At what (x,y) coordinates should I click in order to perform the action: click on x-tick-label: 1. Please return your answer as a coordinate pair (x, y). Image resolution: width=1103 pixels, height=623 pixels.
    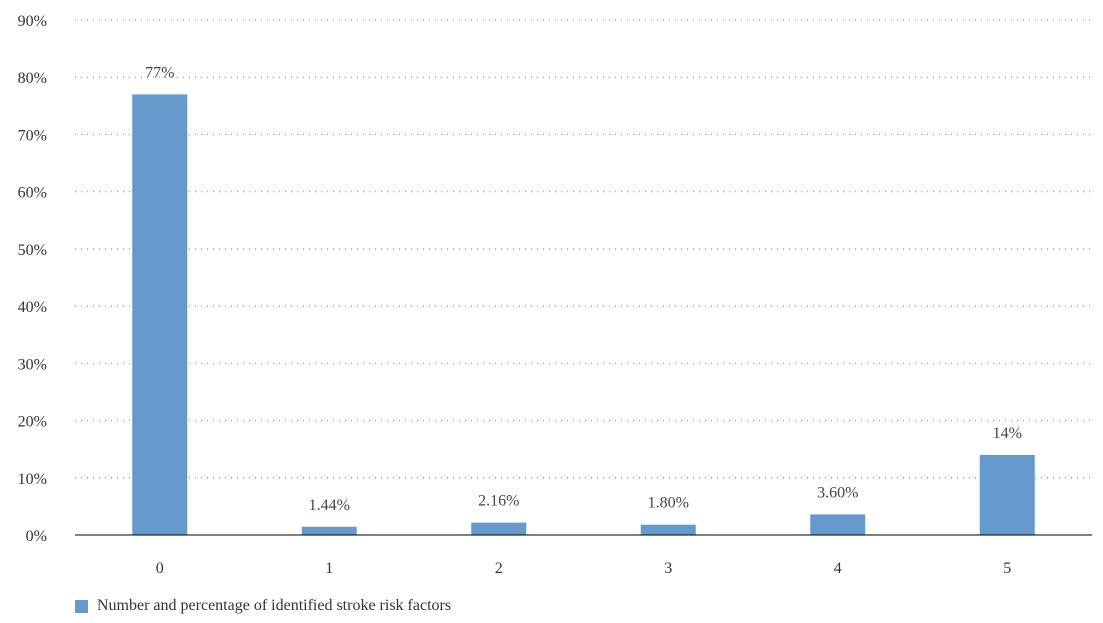
    Looking at the image, I should click on (329, 568).